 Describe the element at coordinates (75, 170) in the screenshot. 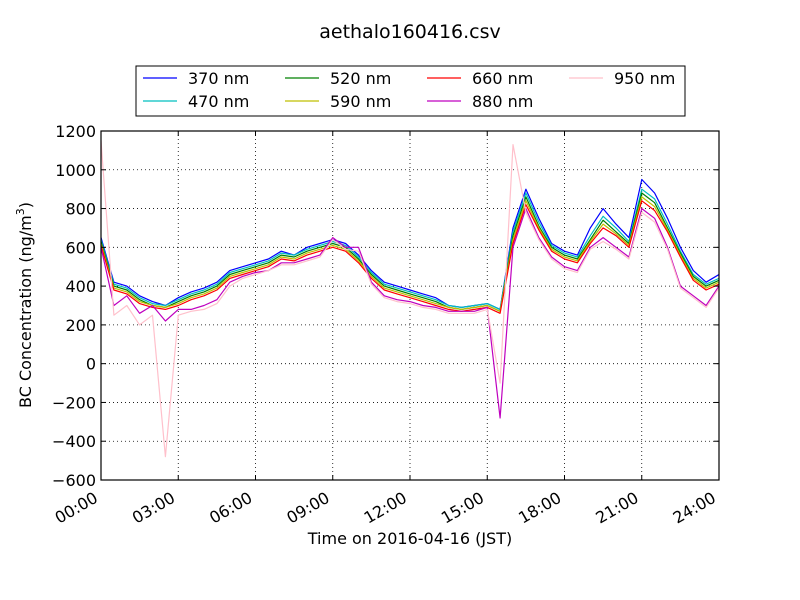

I see `y-tick-label: 1000` at that location.